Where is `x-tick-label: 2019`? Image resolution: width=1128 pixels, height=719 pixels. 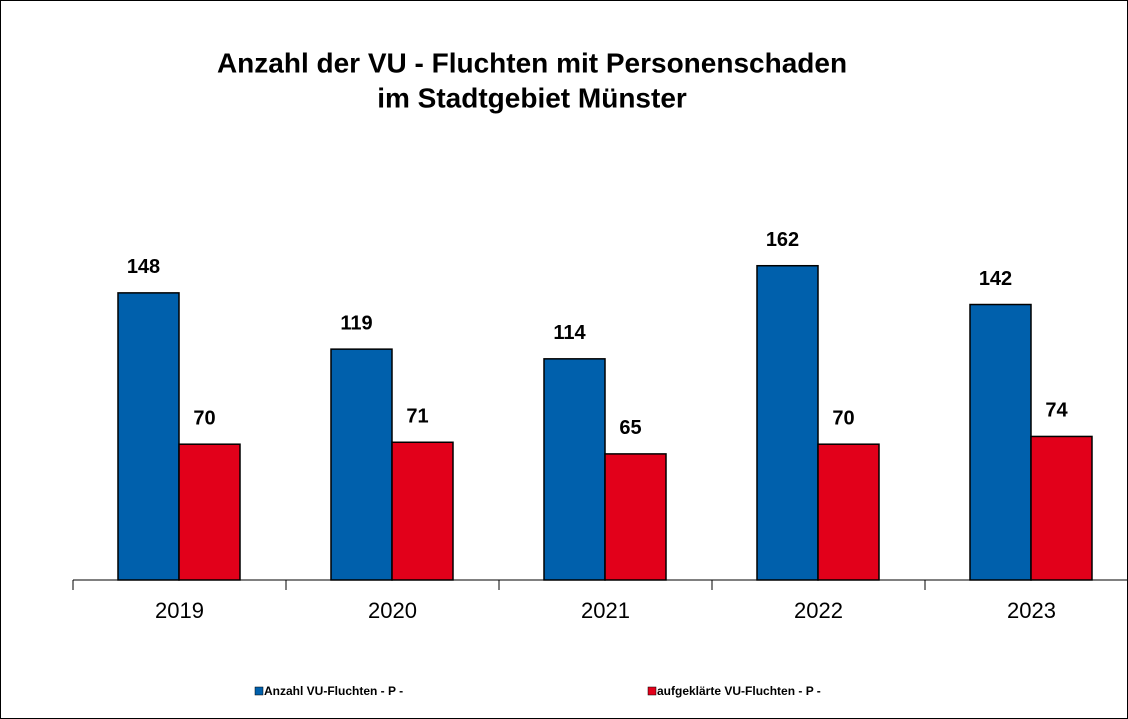 x-tick-label: 2019 is located at coordinates (179, 610).